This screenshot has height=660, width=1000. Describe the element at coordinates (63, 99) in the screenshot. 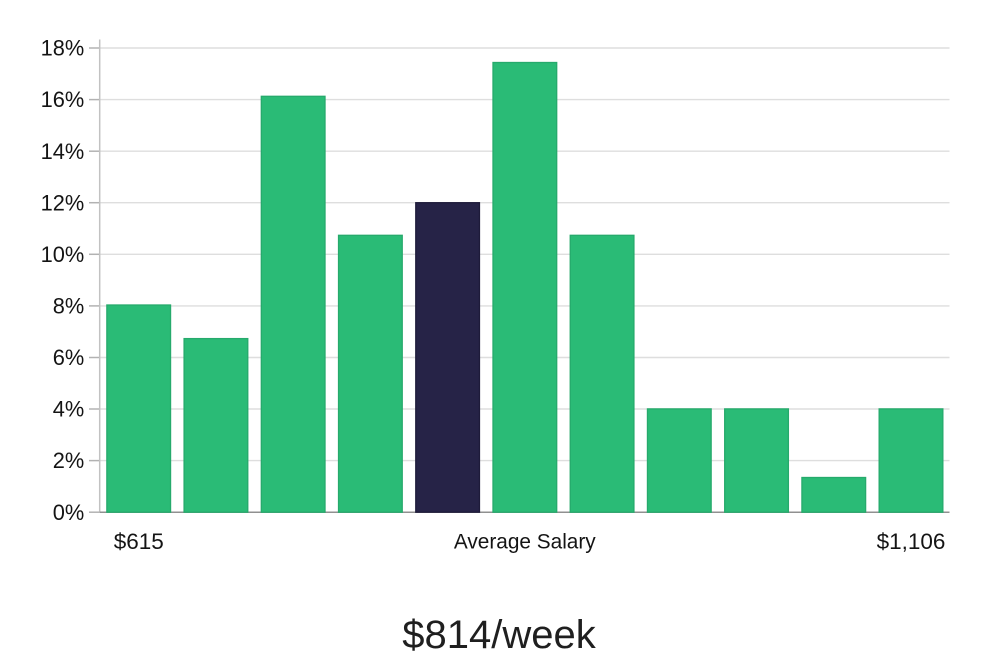

I see `svg-text: 16%` at that location.